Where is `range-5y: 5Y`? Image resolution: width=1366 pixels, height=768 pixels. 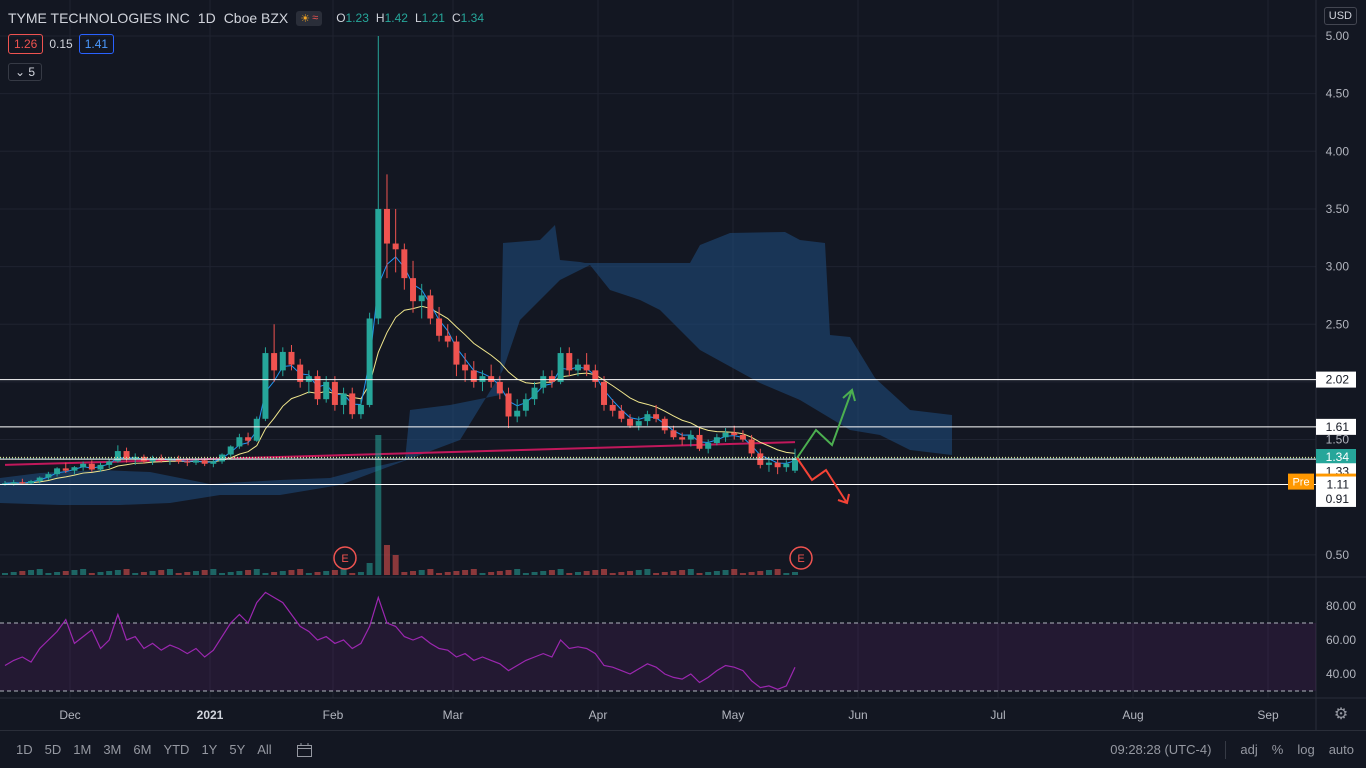 range-5y: 5Y is located at coordinates (237, 749).